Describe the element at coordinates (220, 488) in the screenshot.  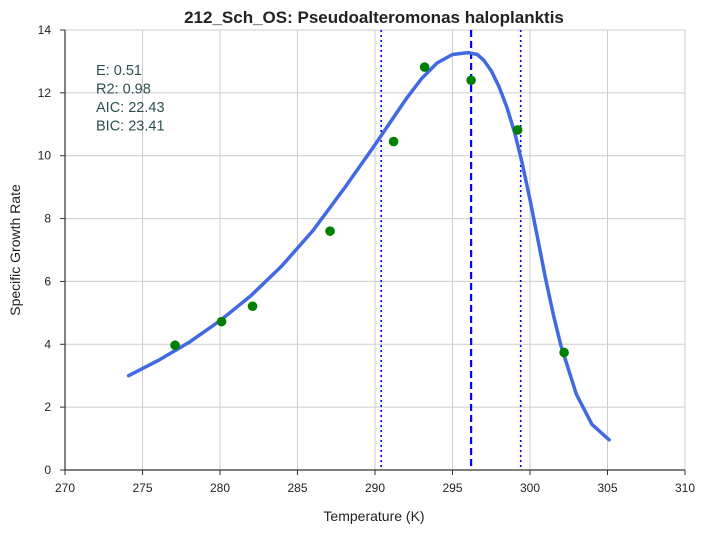
I see `x-tick-label: 280` at that location.